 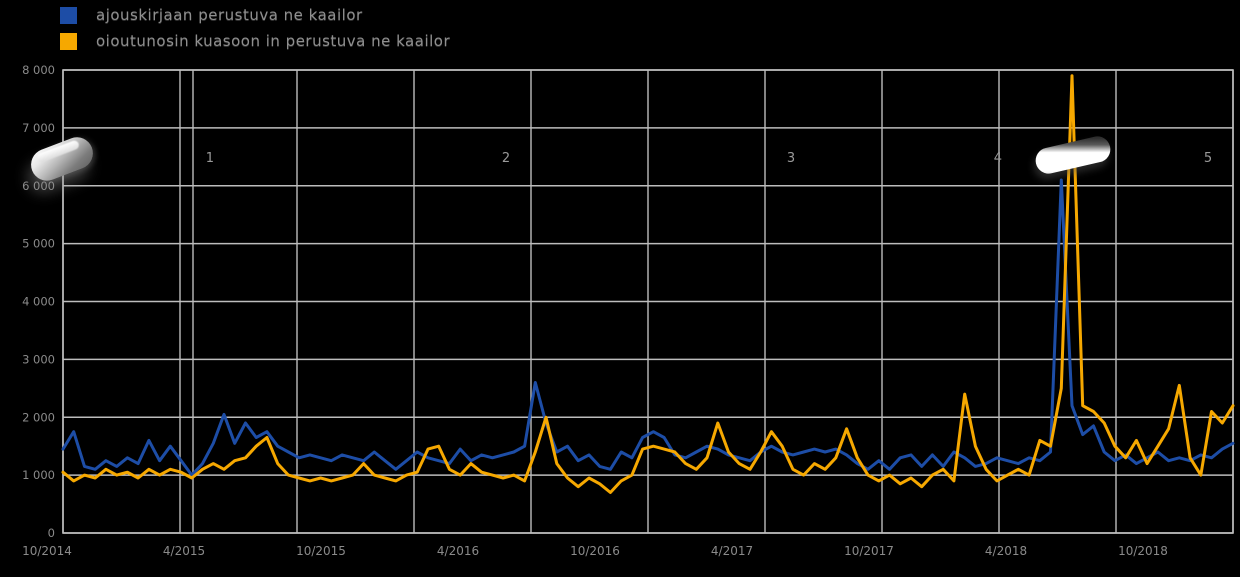 I want to click on event-number-annotation: 1, so click(x=210, y=158).